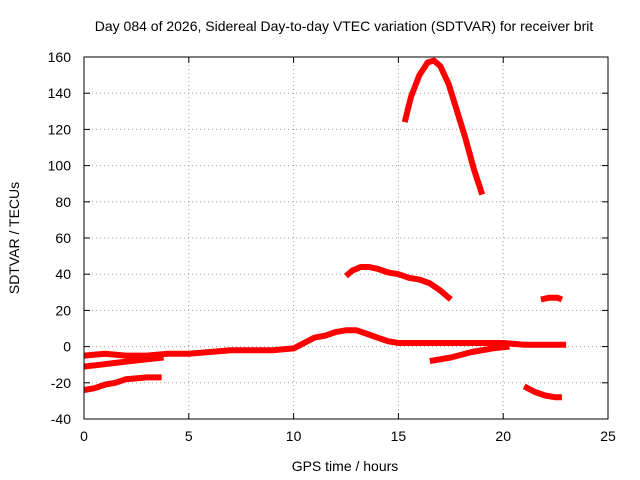 This screenshot has width=640, height=480. I want to click on y-tick-label: -20, so click(61, 383).